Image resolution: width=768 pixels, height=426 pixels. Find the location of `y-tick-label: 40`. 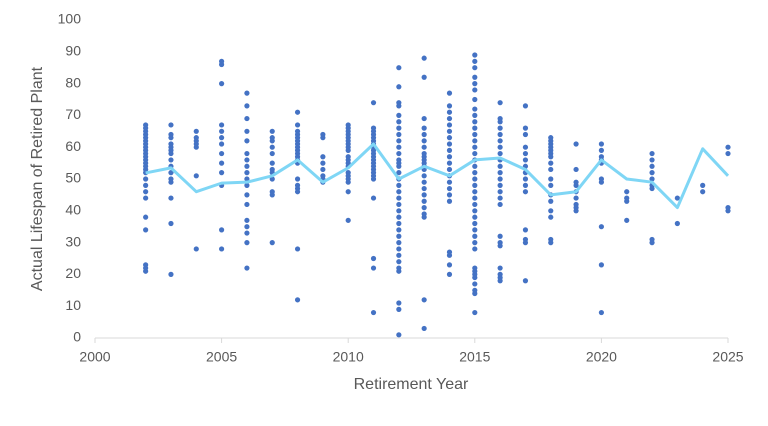

y-tick-label: 40 is located at coordinates (73, 210).